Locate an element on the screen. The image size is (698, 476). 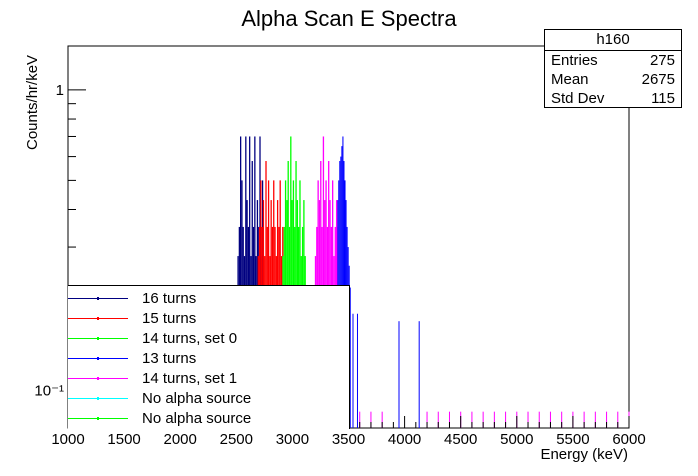
legend-entry: 14 turns, set 1 is located at coordinates (152, 378).